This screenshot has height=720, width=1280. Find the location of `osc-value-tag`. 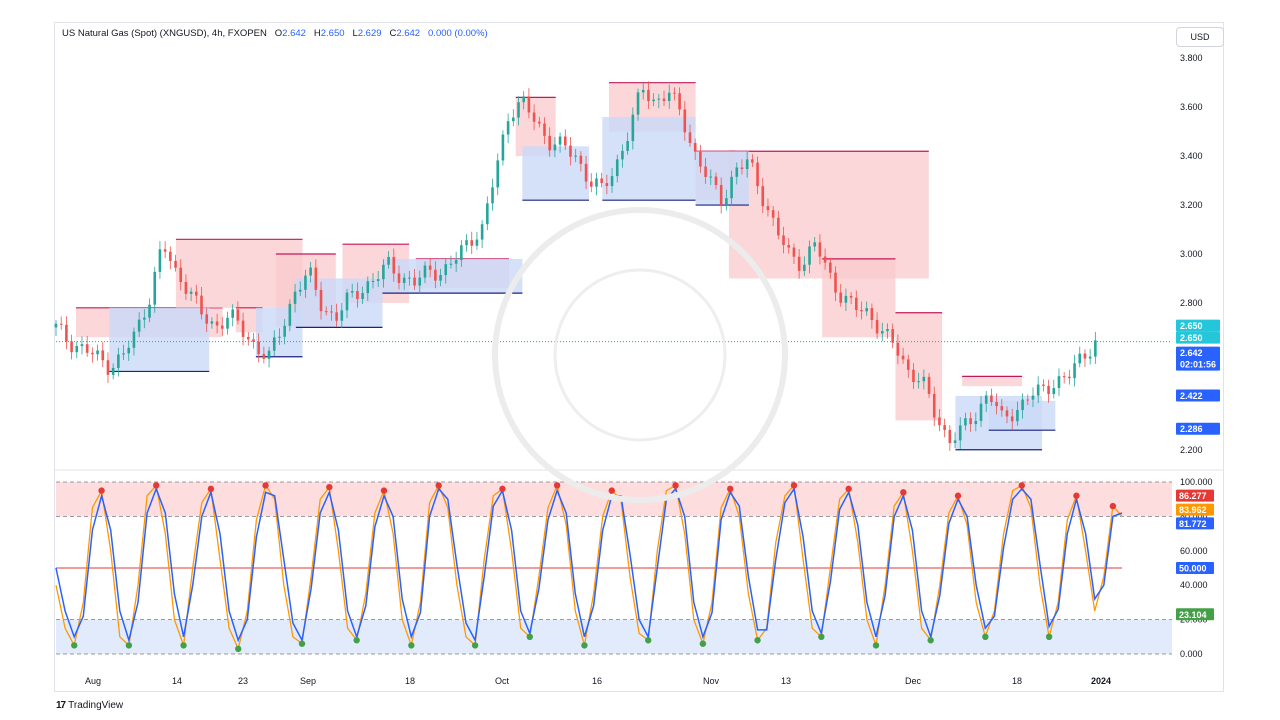

osc-value-tag is located at coordinates (1195, 614).